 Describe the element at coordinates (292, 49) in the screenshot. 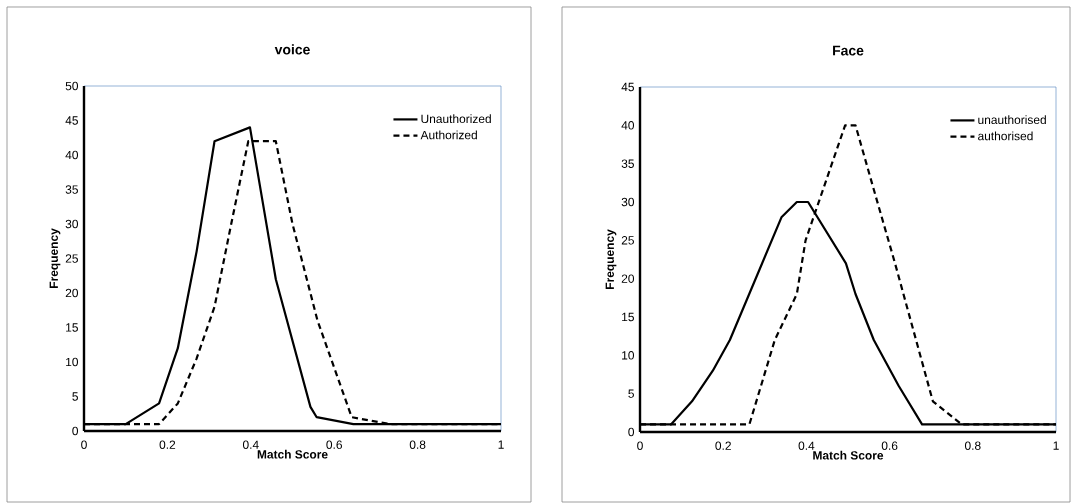

I see `chart-title: voice` at that location.